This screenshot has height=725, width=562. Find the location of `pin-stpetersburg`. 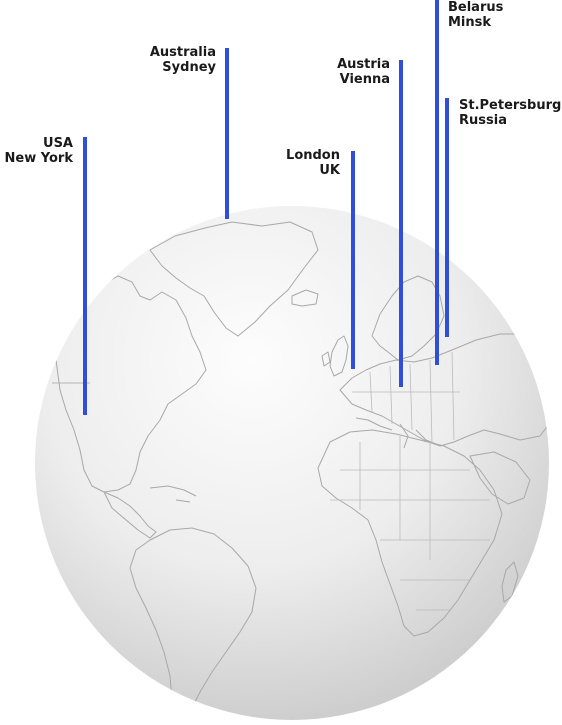

pin-stpetersburg is located at coordinates (447, 217).